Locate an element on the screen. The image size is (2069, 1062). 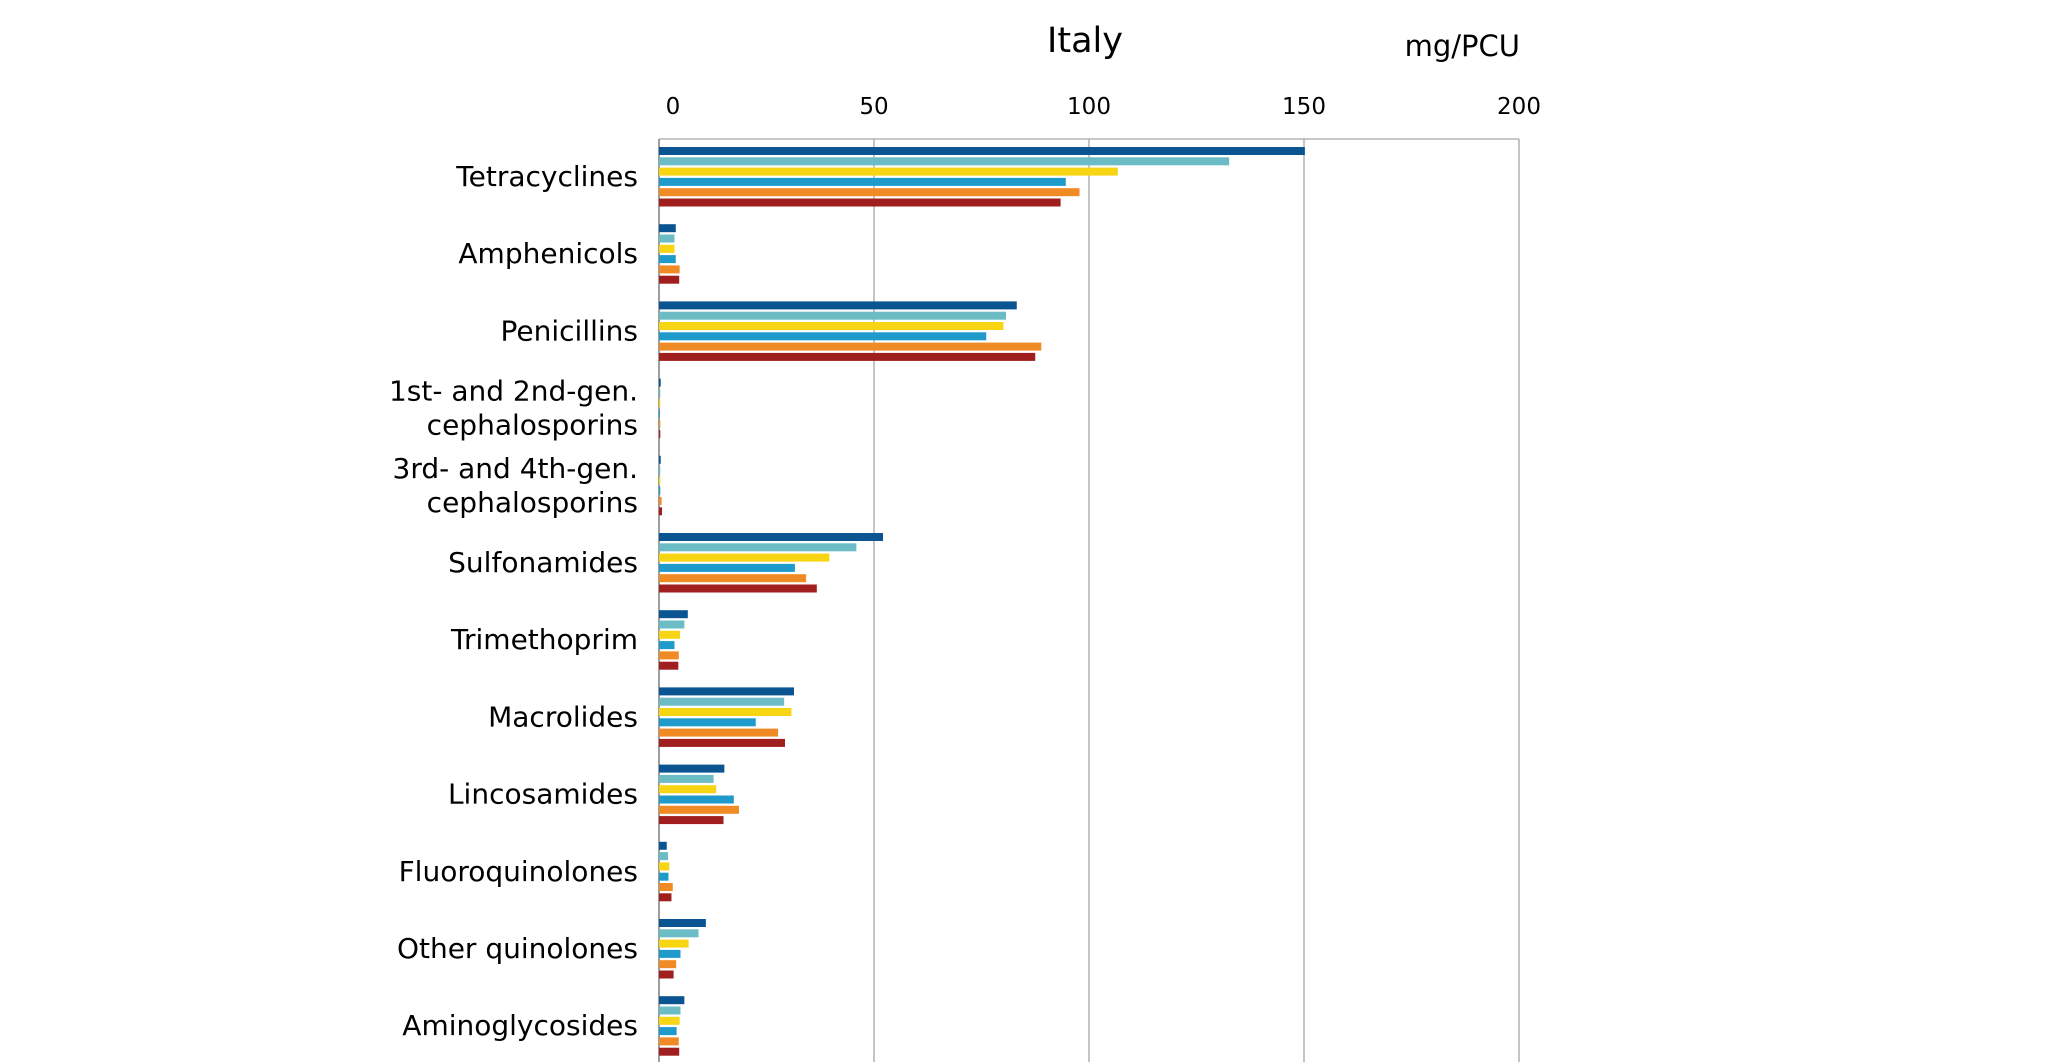
category-label: Macrolides is located at coordinates (563, 716).